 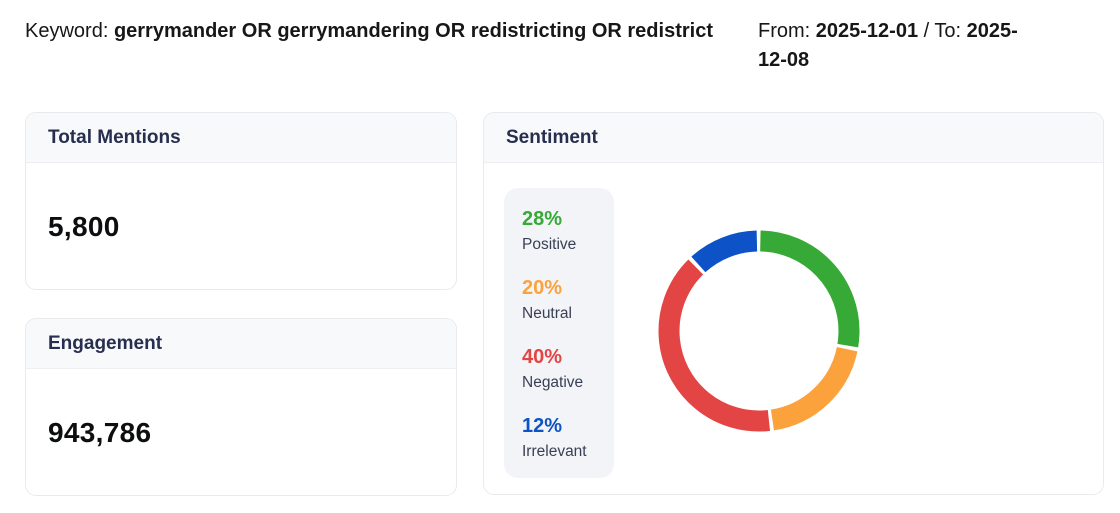 I want to click on donut-chart-svg, so click(x=759, y=331).